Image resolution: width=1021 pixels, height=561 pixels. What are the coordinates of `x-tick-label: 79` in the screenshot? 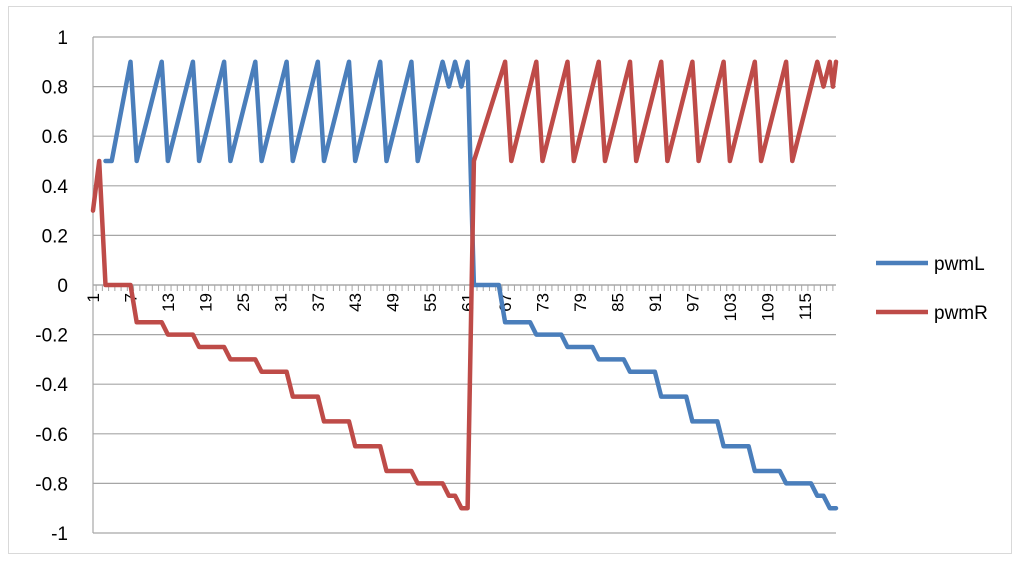 It's located at (580, 302).